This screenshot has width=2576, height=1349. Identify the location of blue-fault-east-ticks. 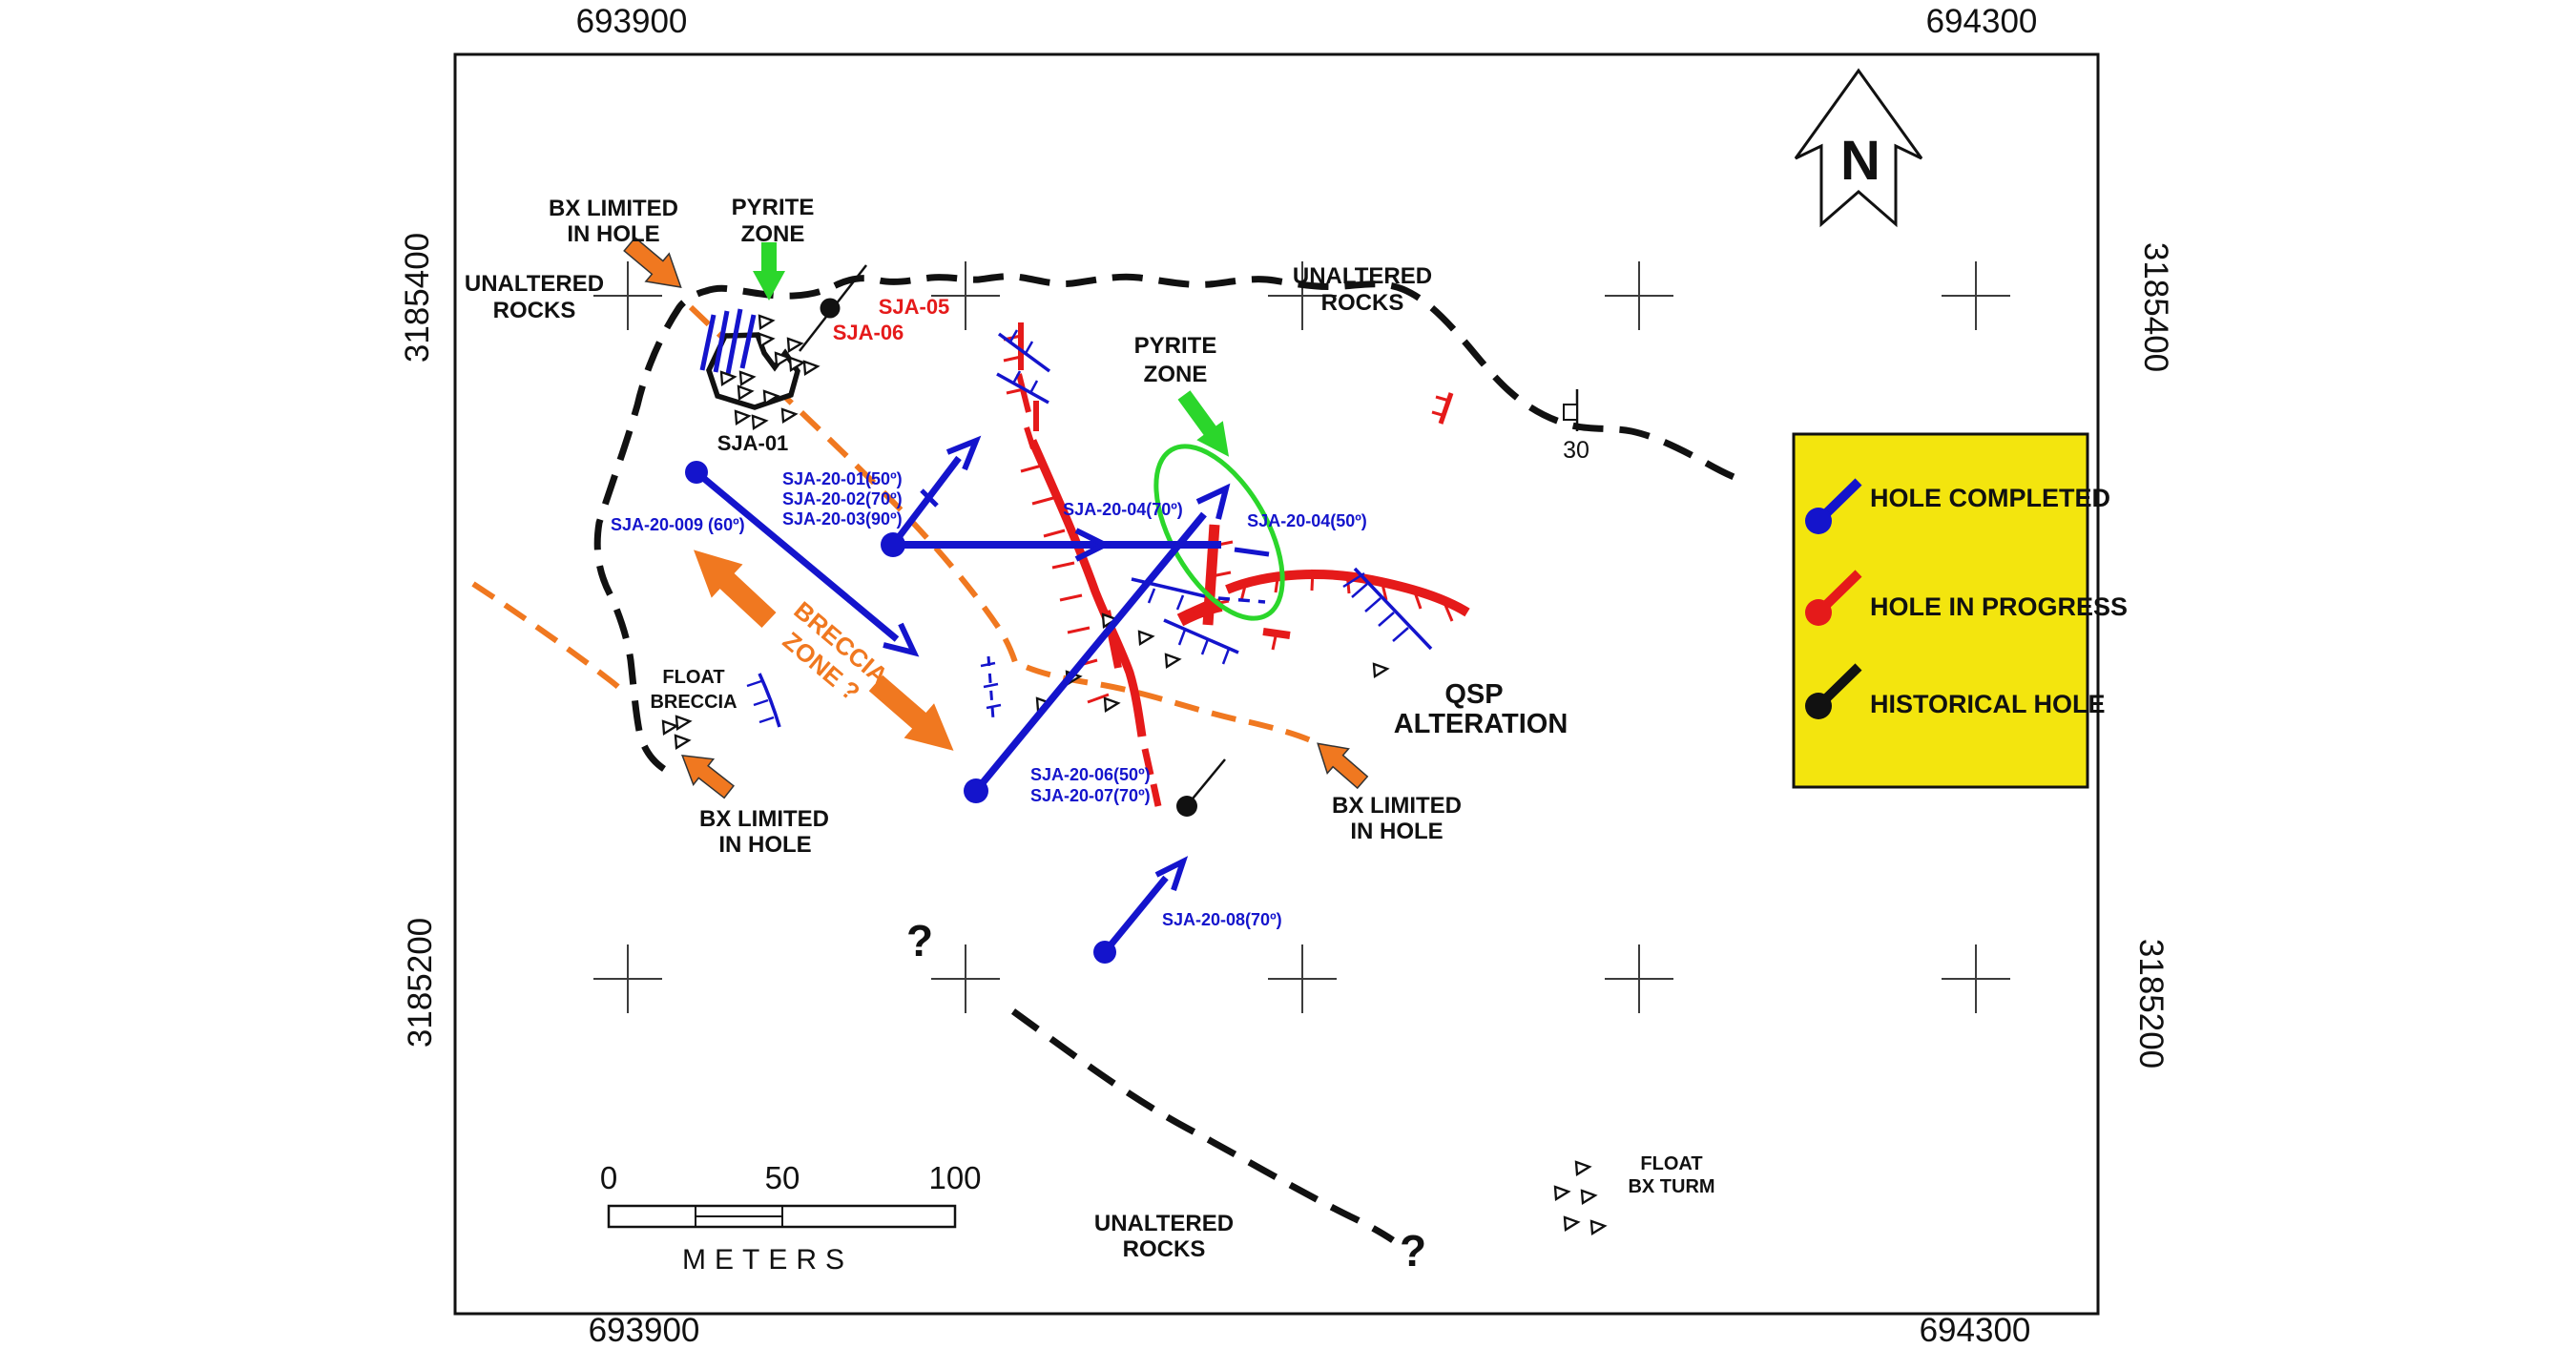
(1375, 606).